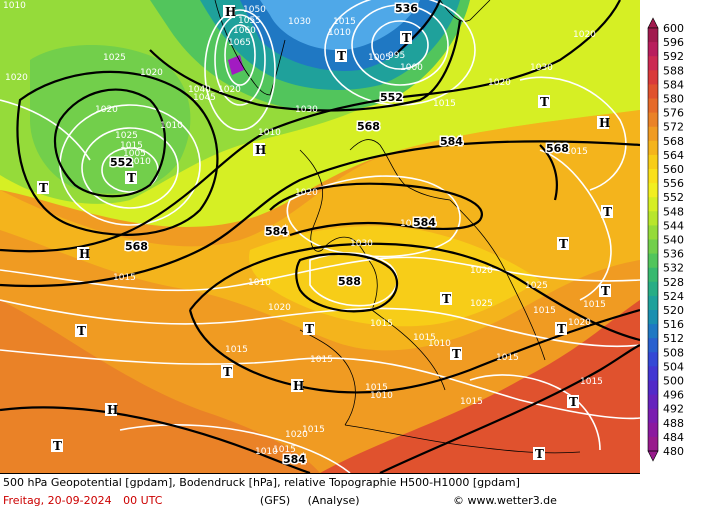 The image size is (704, 514). Describe the element at coordinates (57, 500) in the screenshot. I see `date-text: Freitag, 20-09-2024` at that location.